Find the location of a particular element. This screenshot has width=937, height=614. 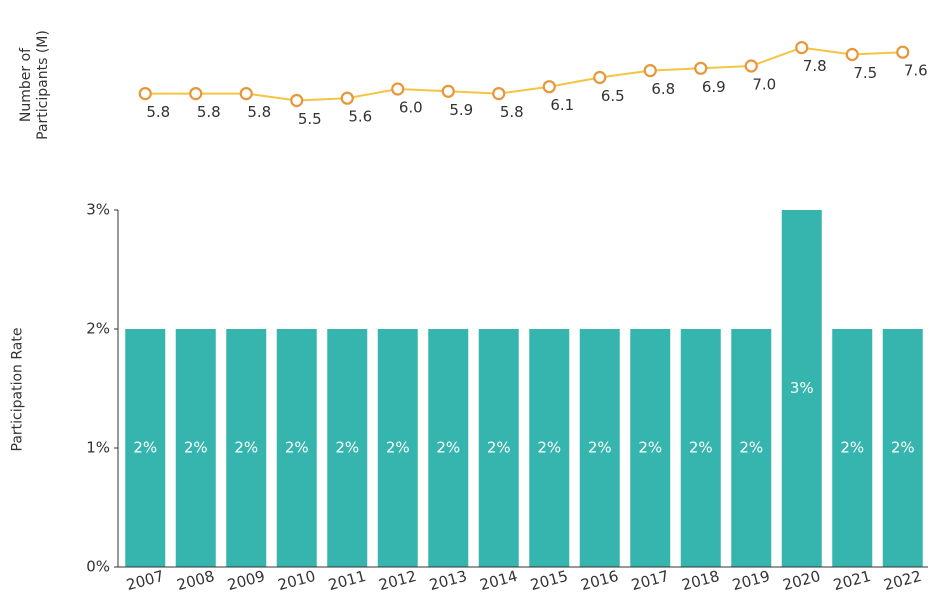

bar-y-label: Participation Rate is located at coordinates (17, 389).